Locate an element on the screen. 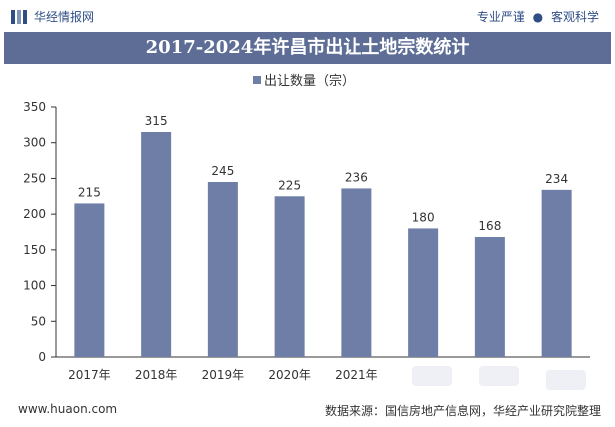  chart-title: 2017-2024年许昌市出让土地宗数统计 is located at coordinates (307, 48).